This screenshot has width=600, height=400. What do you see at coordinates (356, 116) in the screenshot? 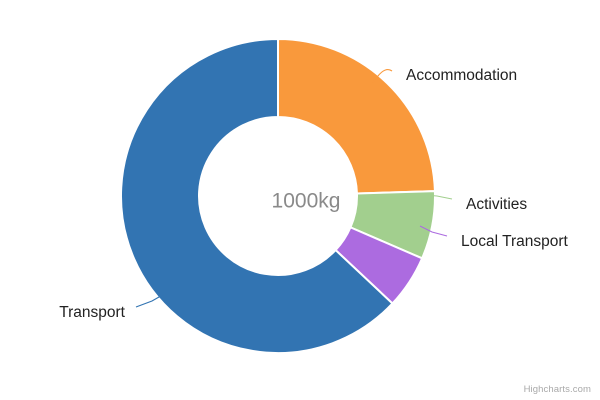
I see `pie-slice-accommodation` at bounding box center [356, 116].